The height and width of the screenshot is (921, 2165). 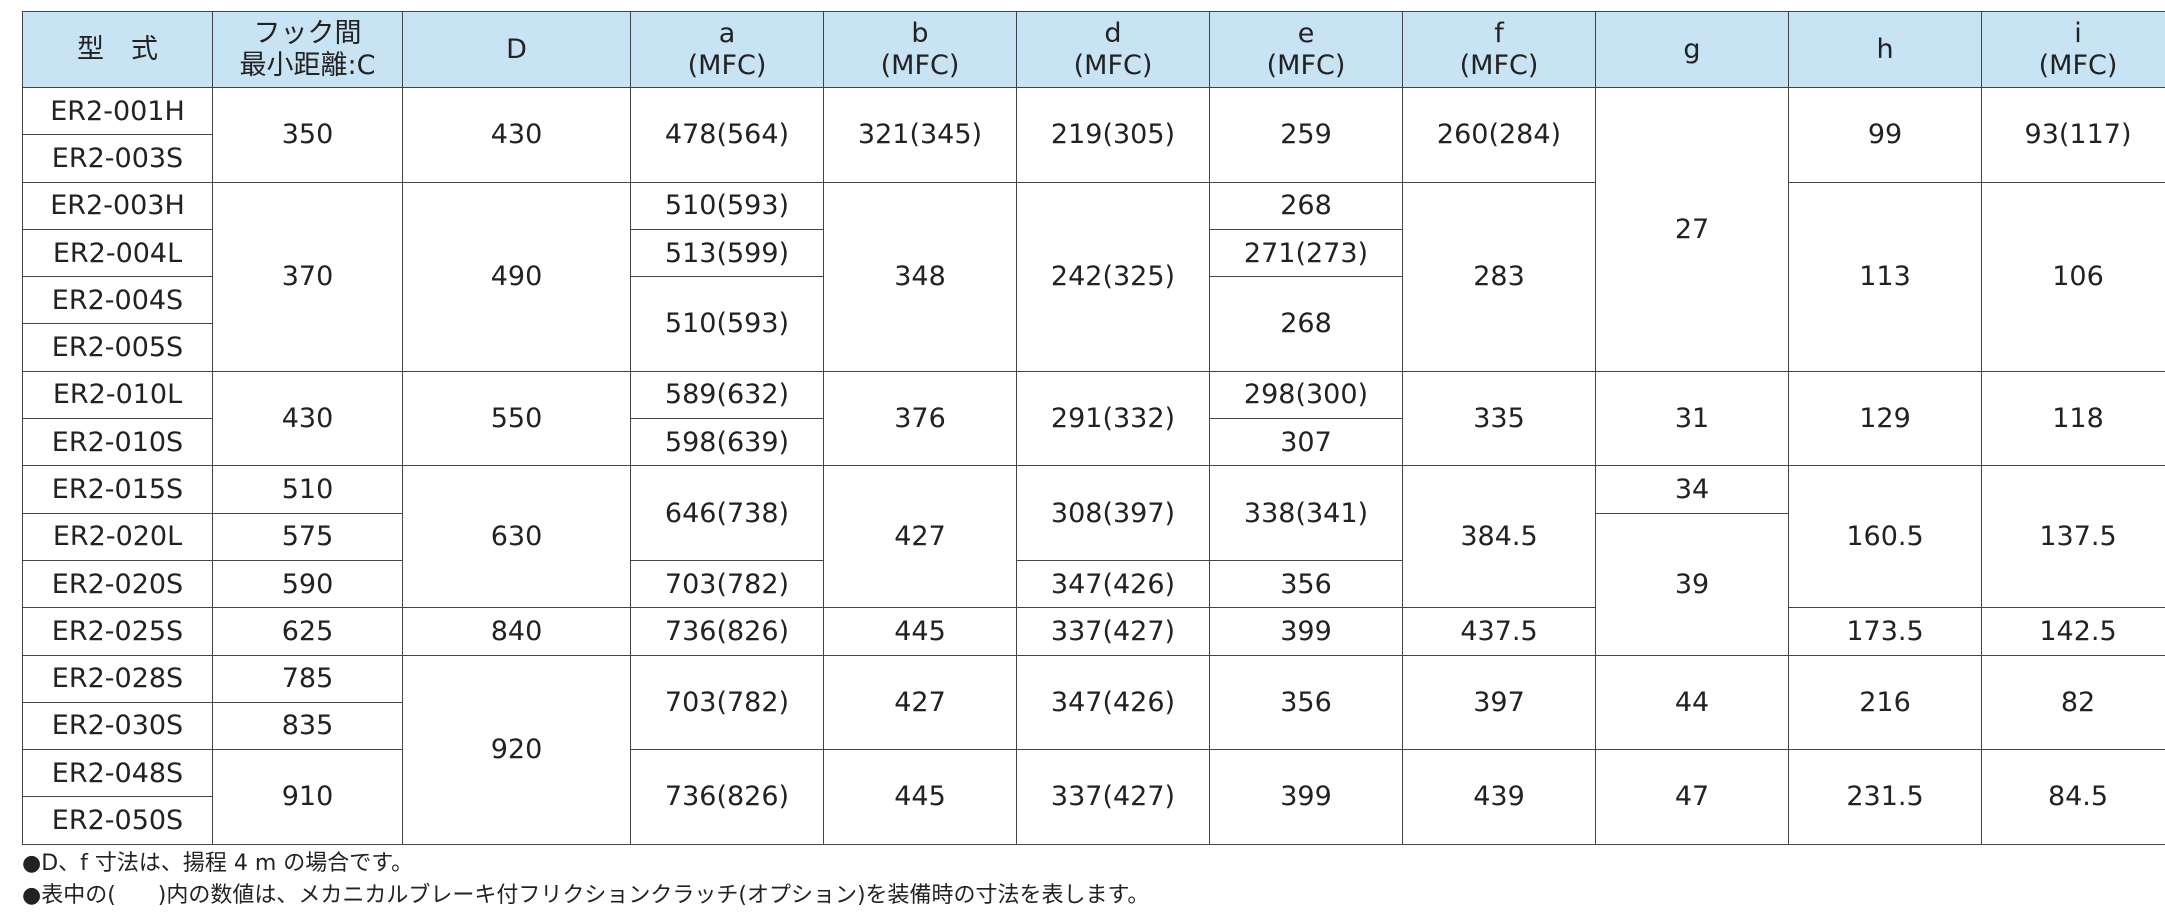 I want to click on header-i: i (MFC), so click(x=2073, y=49).